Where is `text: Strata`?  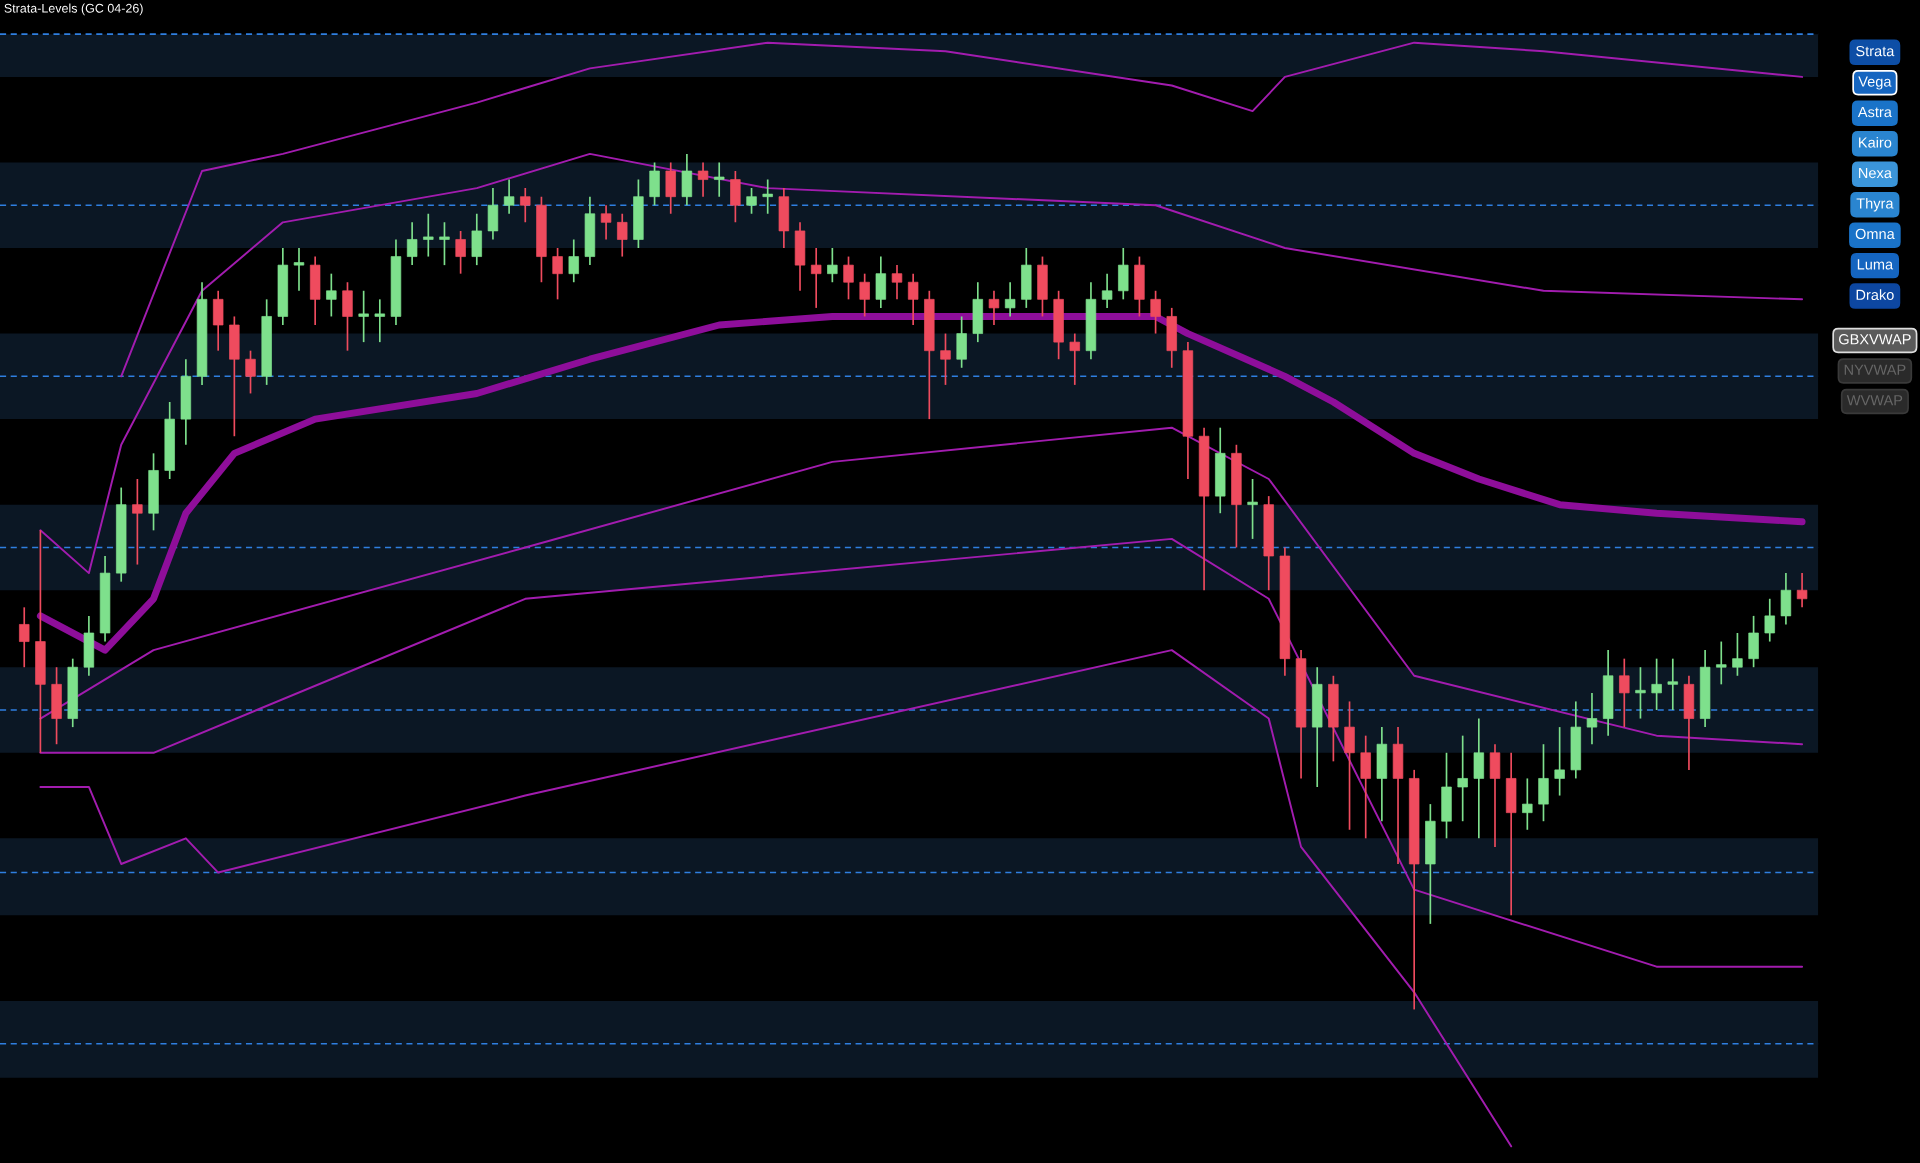
text: Strata is located at coordinates (1875, 51).